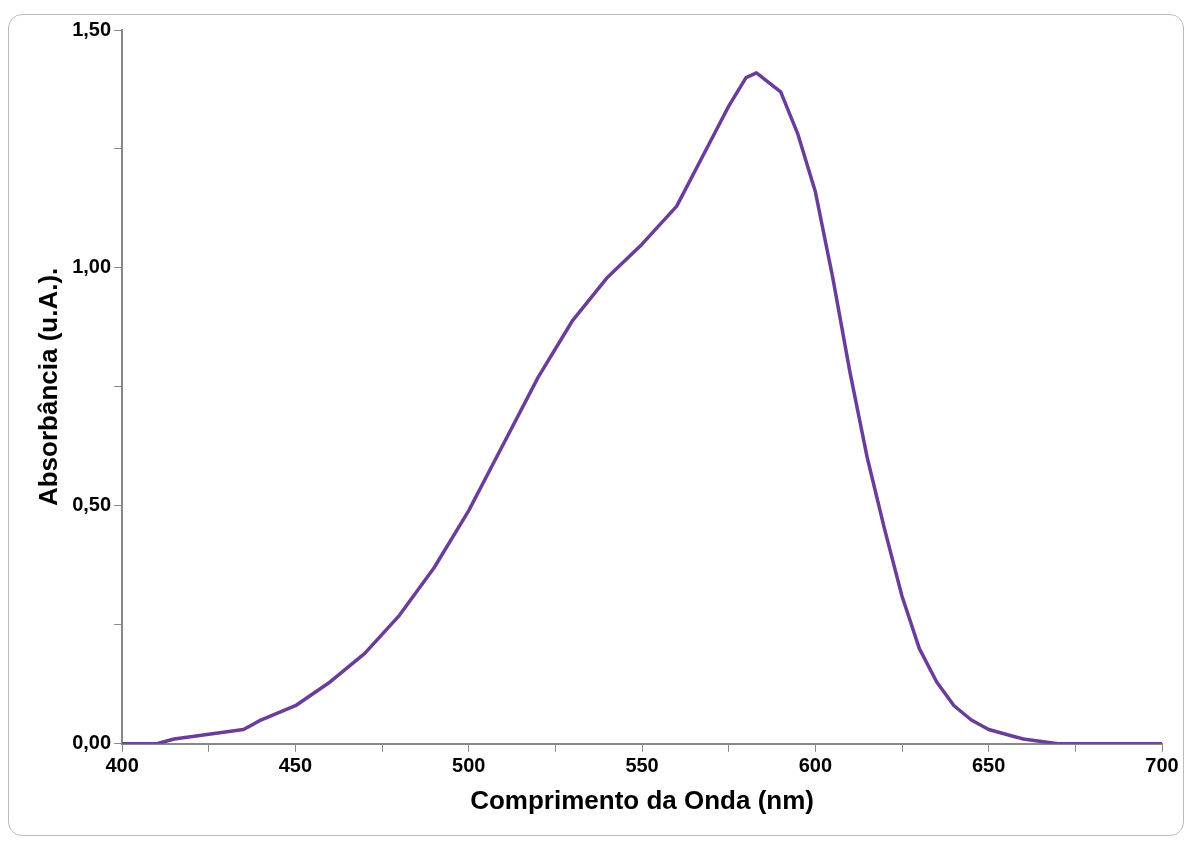 Image resolution: width=1192 pixels, height=841 pixels. Describe the element at coordinates (989, 765) in the screenshot. I see `x-tick-label: 650` at that location.